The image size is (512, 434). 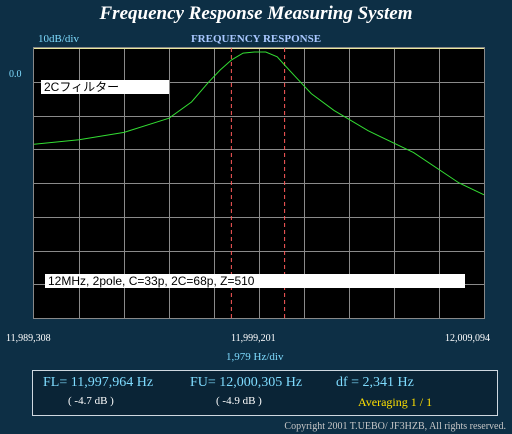 I want to click on averaging-count: Averaging 1 / 1, so click(x=395, y=402).